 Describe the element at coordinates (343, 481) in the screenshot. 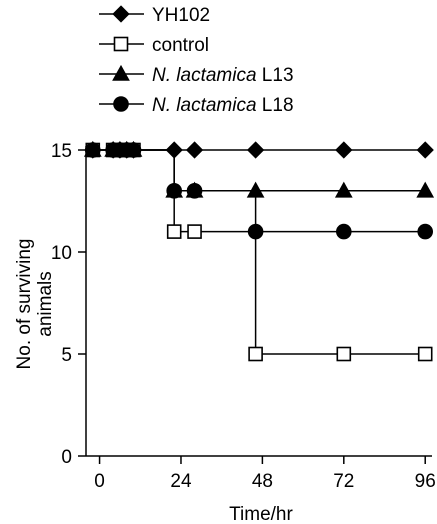

I see `x-tick-label: 72` at that location.